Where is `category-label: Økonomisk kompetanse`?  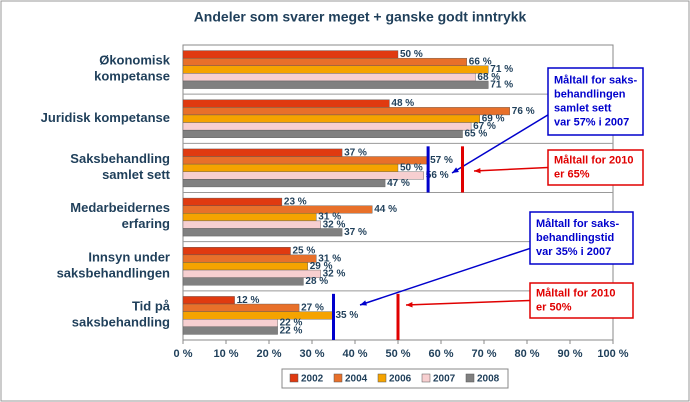 category-label: Økonomisk kompetanse is located at coordinates (132, 68).